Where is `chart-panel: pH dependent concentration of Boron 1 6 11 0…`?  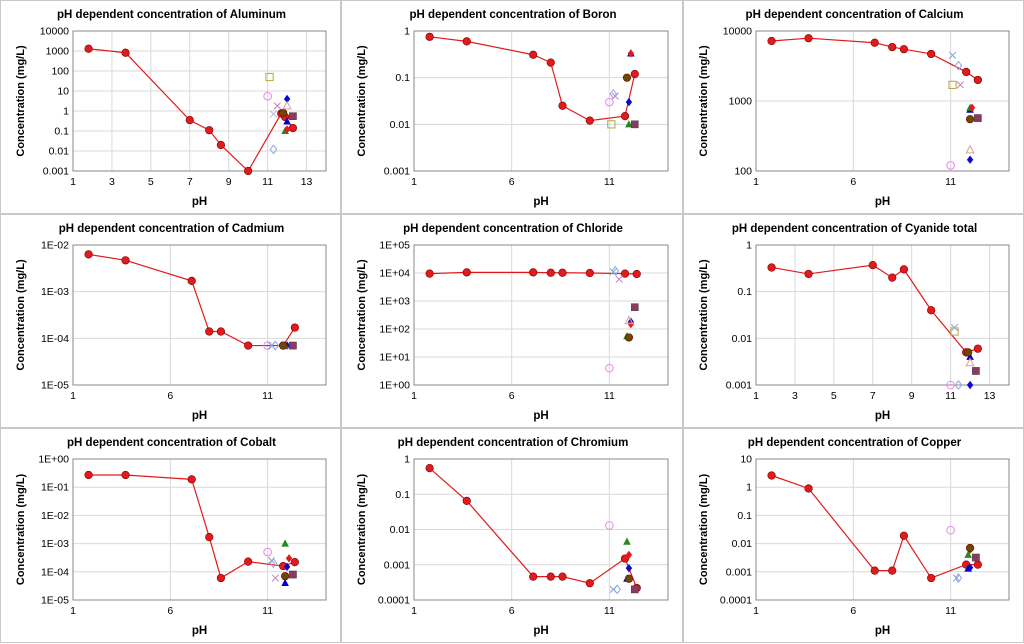
chart-panel: pH dependent concentration of Boron 1 6 11 0… is located at coordinates (512, 107).